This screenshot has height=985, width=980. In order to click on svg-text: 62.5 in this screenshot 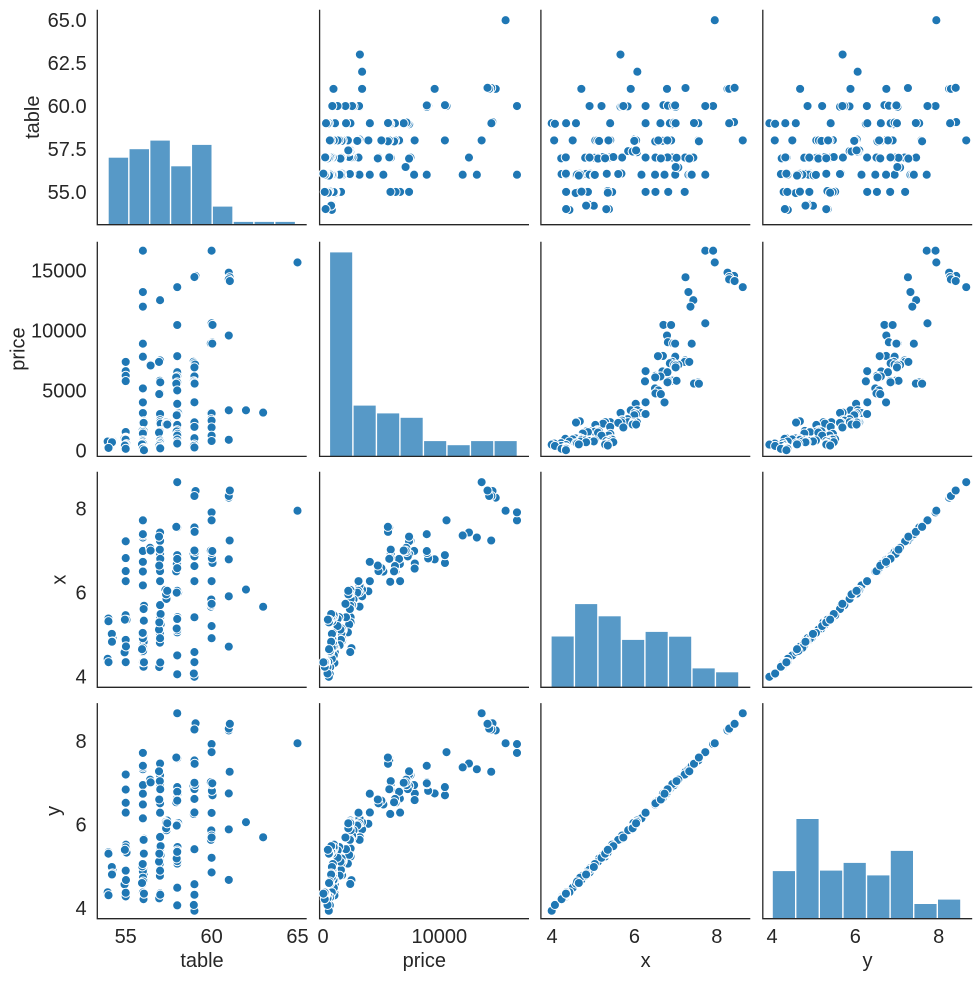, I will do `click(67, 64)`.